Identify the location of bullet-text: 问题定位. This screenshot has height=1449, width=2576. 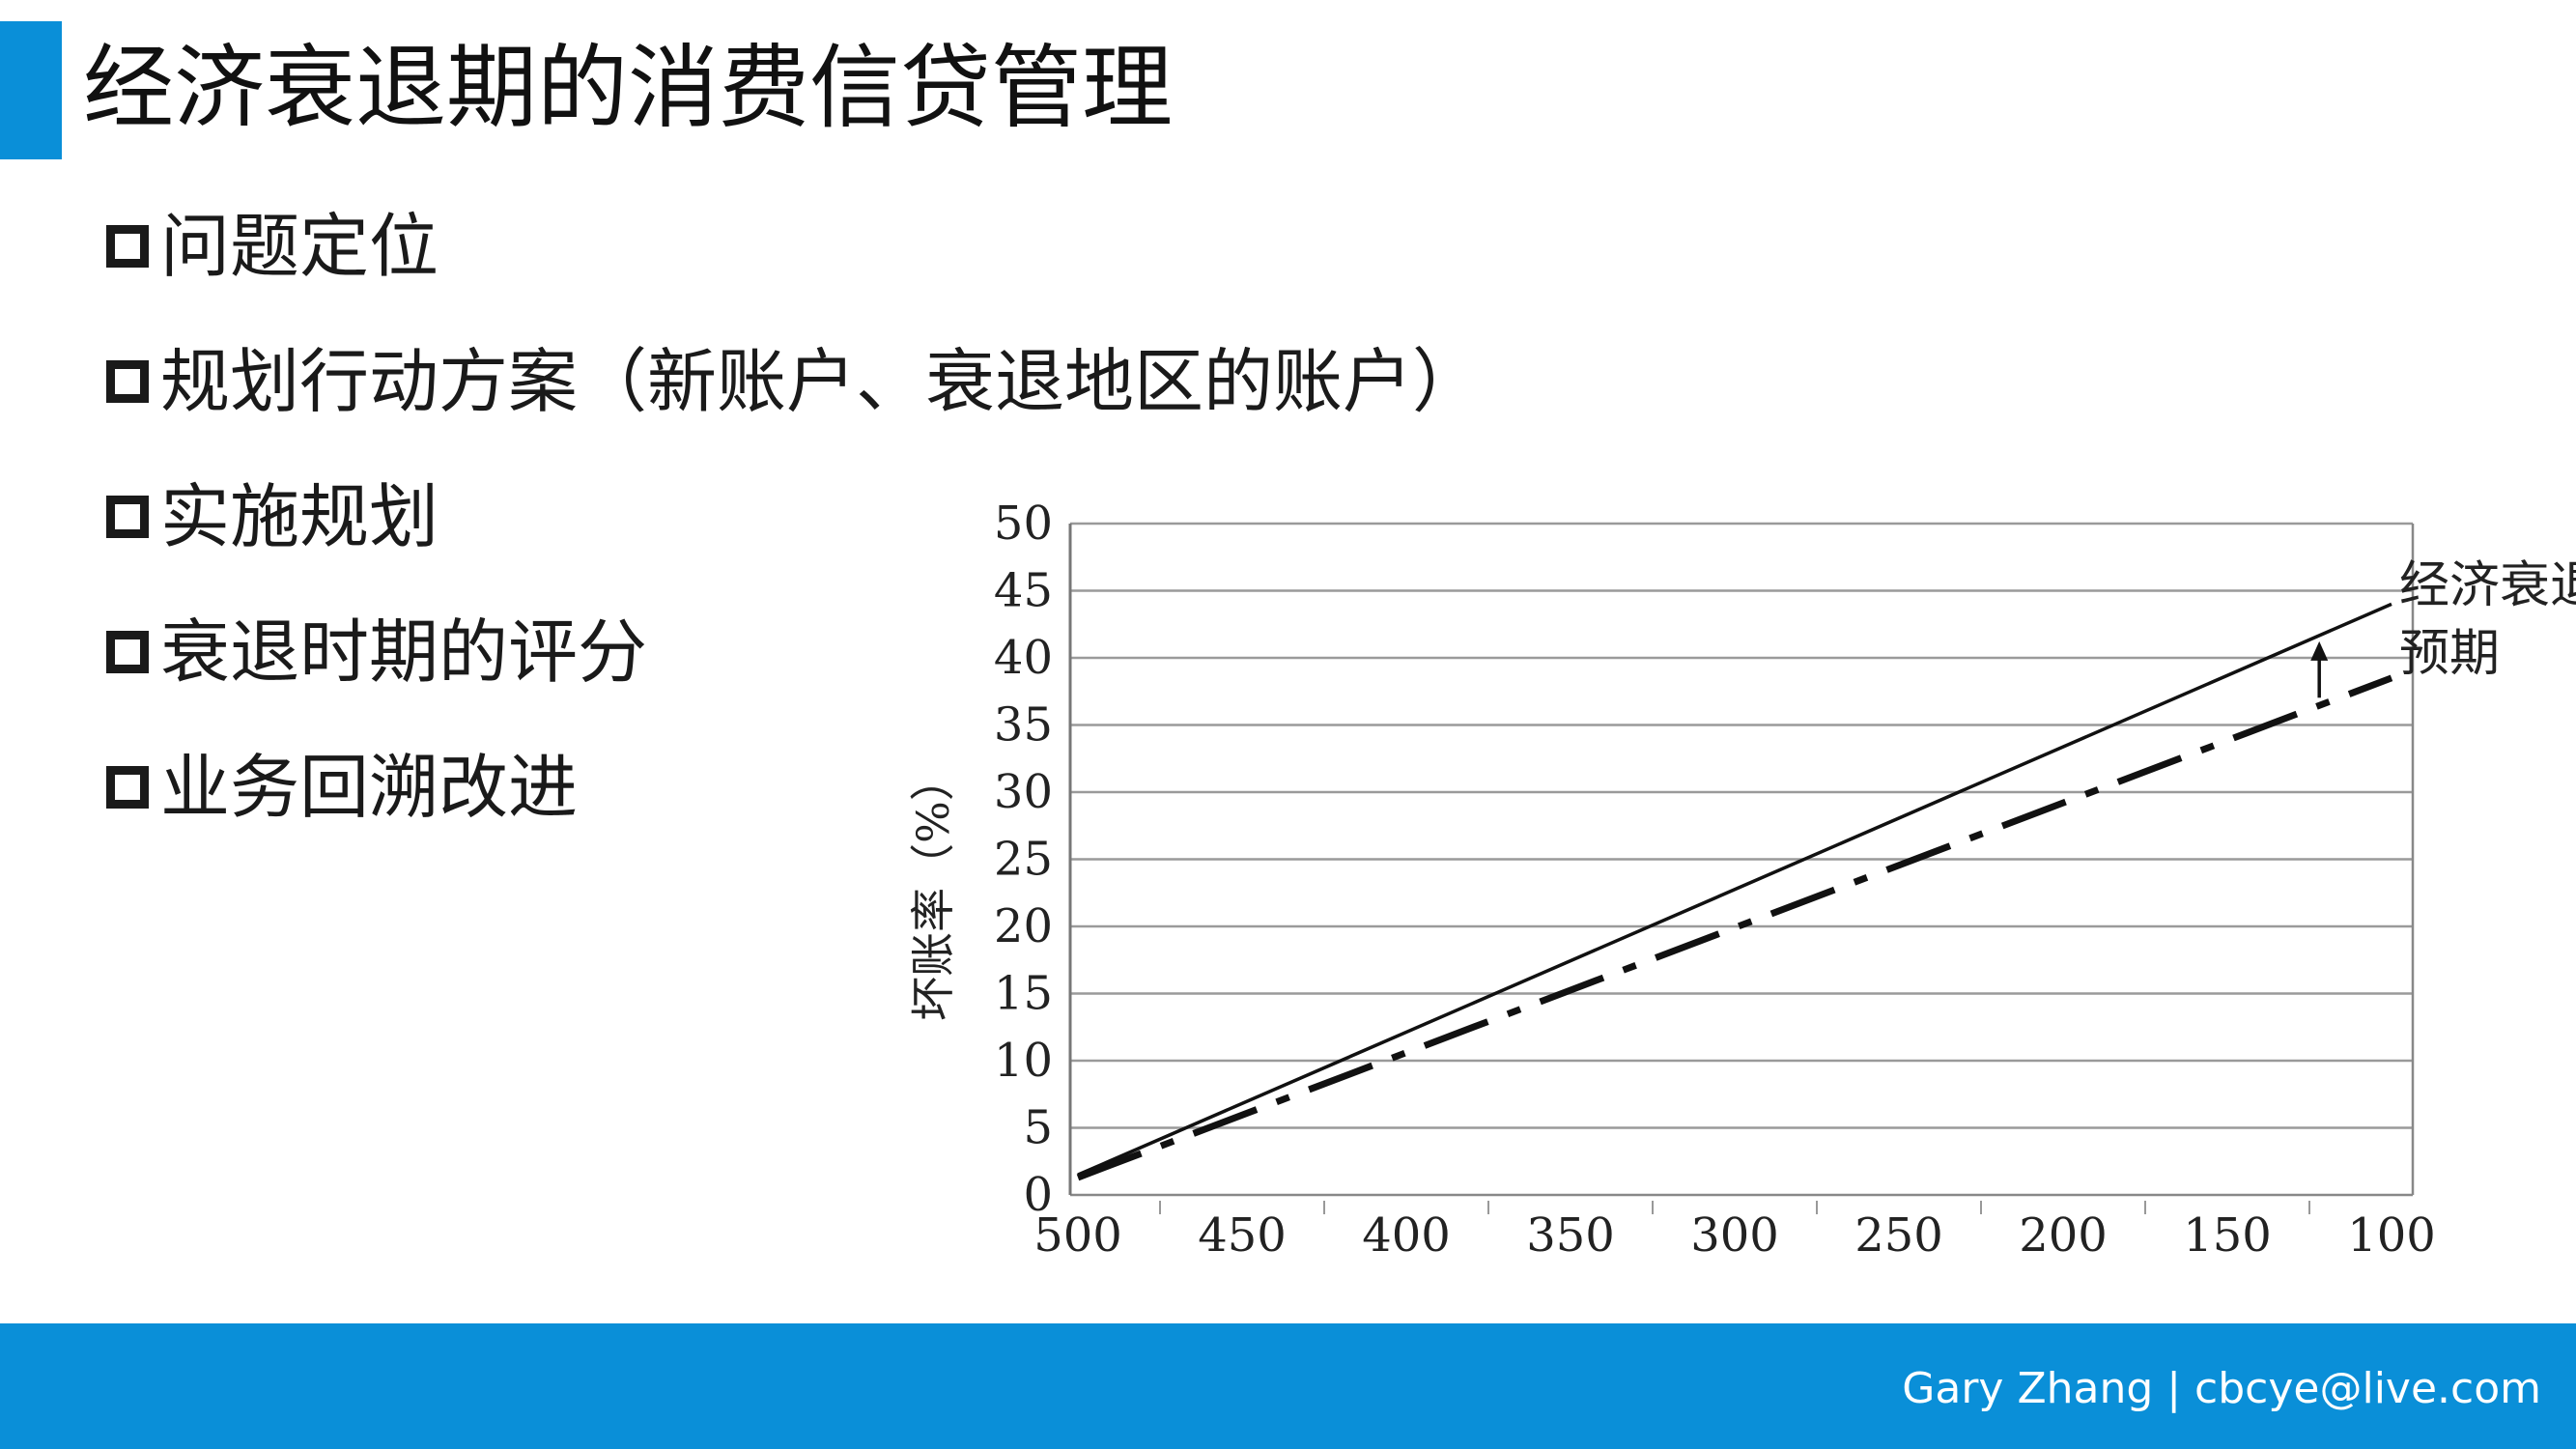
(299, 246).